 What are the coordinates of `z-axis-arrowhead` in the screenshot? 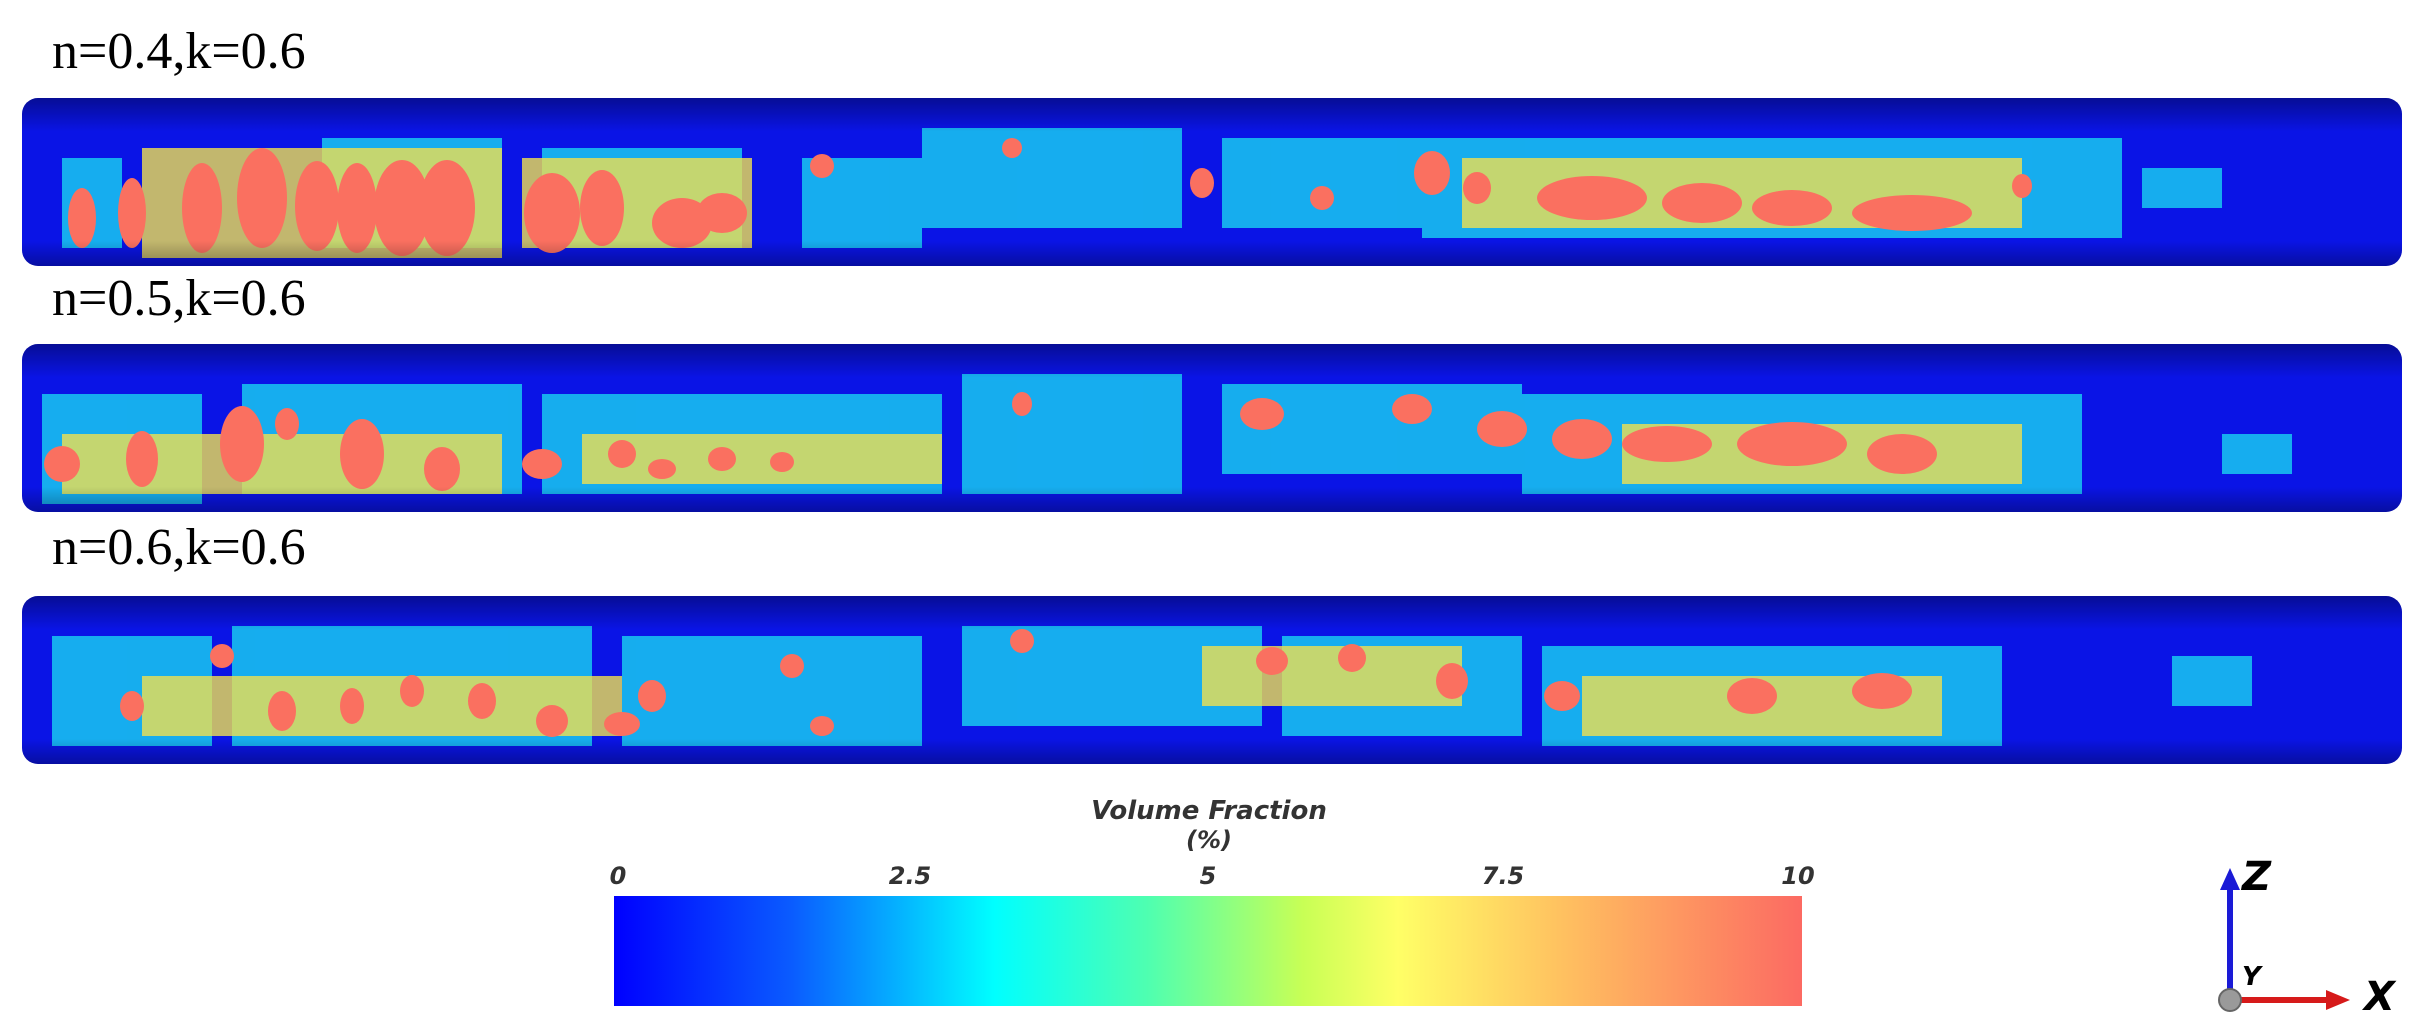 It's located at (2230, 879).